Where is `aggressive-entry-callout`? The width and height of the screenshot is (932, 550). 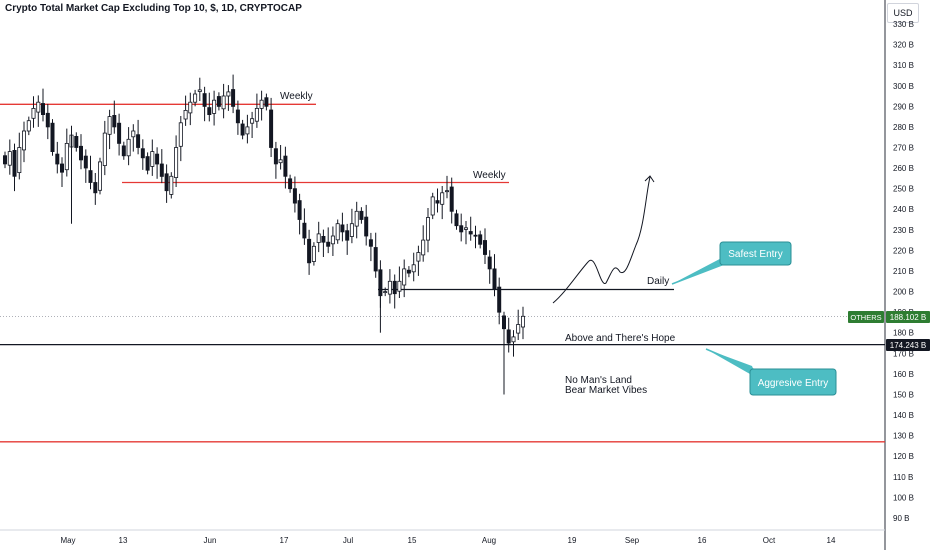 aggressive-entry-callout is located at coordinates (793, 382).